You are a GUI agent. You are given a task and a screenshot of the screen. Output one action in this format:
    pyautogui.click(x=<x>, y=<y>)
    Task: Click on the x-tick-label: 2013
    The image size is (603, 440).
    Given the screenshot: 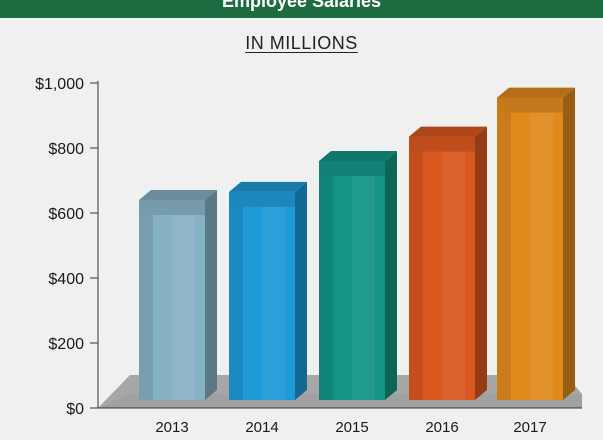 What is the action you would take?
    pyautogui.click(x=171, y=427)
    